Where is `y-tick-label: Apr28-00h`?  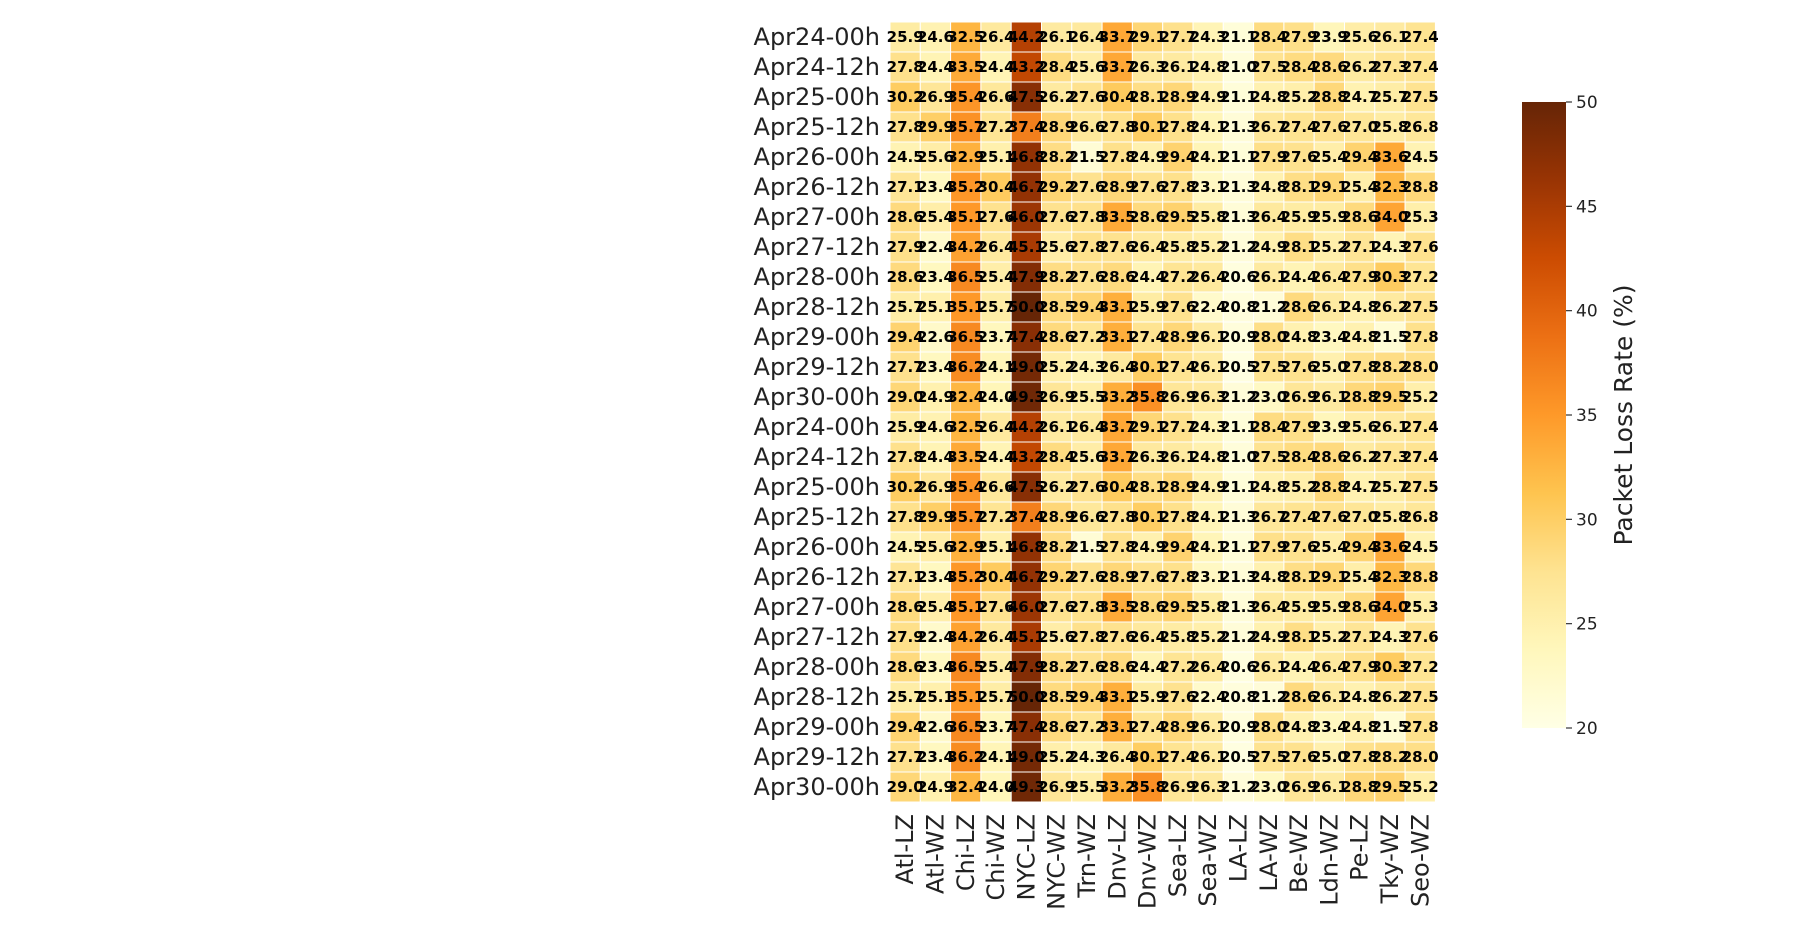 y-tick-label: Apr28-00h is located at coordinates (817, 277).